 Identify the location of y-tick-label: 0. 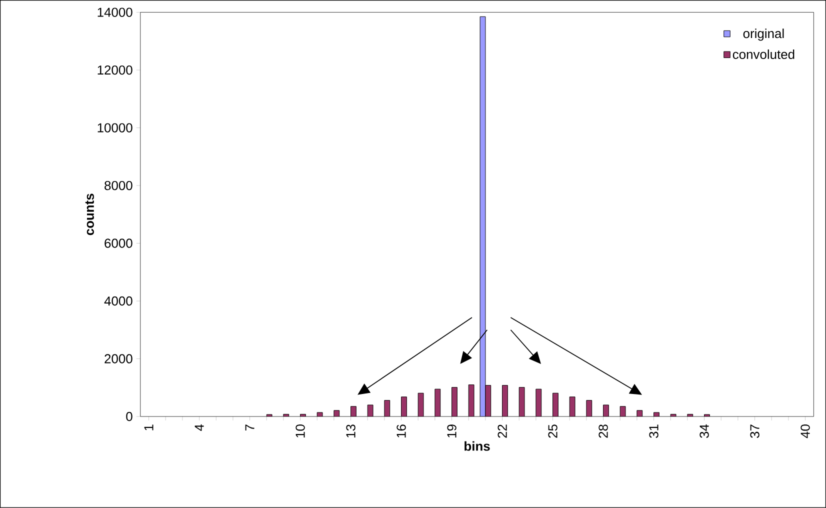
(129, 417).